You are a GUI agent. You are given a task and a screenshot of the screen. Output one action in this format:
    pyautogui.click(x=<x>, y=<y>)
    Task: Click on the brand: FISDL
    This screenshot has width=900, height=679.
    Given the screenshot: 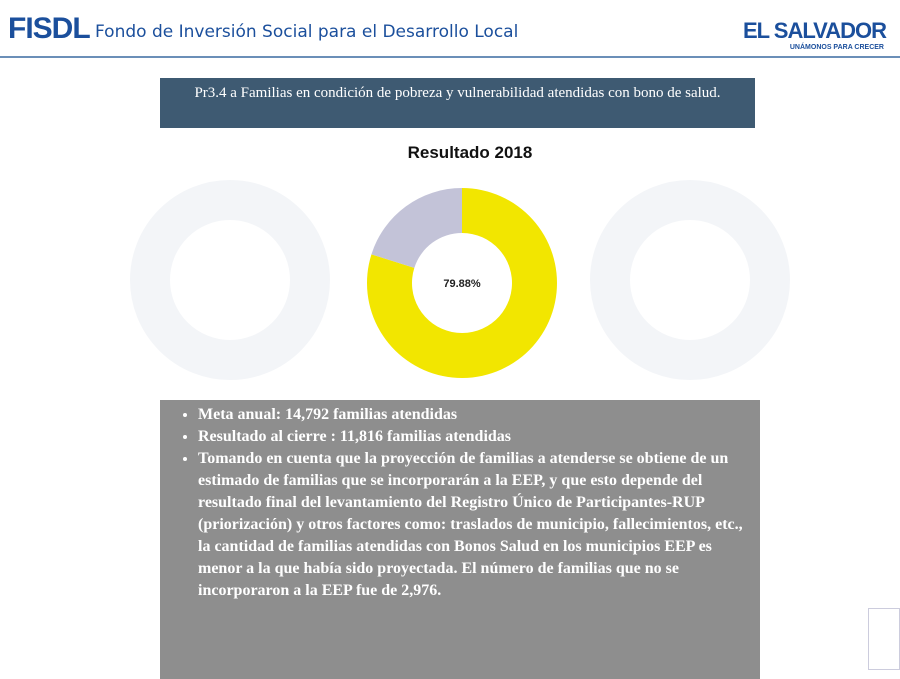 What is the action you would take?
    pyautogui.click(x=49, y=28)
    